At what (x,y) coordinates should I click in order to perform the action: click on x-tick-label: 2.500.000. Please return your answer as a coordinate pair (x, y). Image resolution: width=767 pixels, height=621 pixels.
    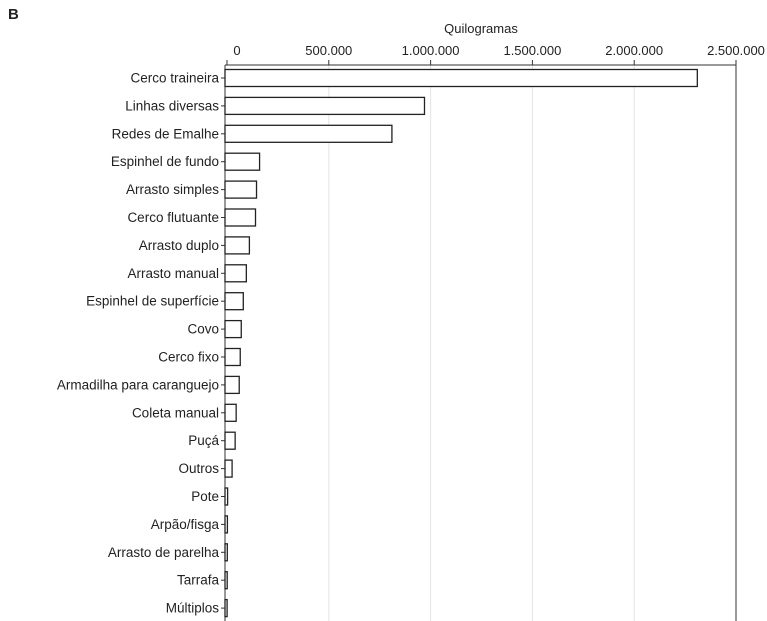
    Looking at the image, I should click on (736, 50).